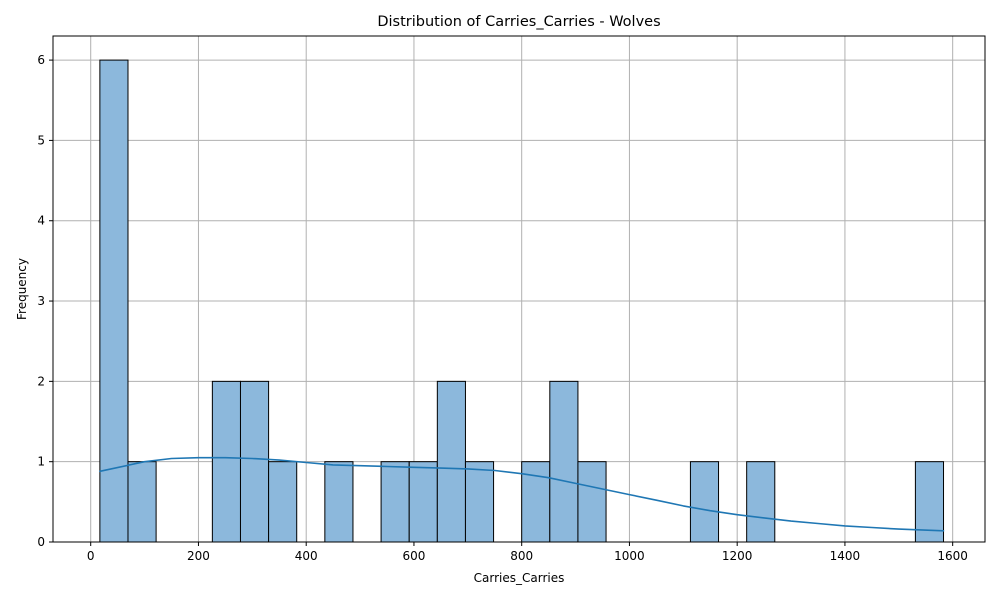 Image resolution: width=1000 pixels, height=604 pixels. Describe the element at coordinates (306, 556) in the screenshot. I see `x-tick-label: 400` at that location.